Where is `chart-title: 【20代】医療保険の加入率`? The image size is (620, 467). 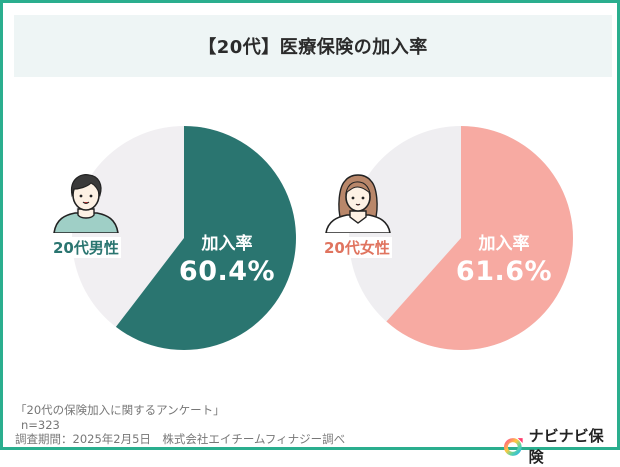
chart-title: 【20代】医療保険の加入率 is located at coordinates (313, 47).